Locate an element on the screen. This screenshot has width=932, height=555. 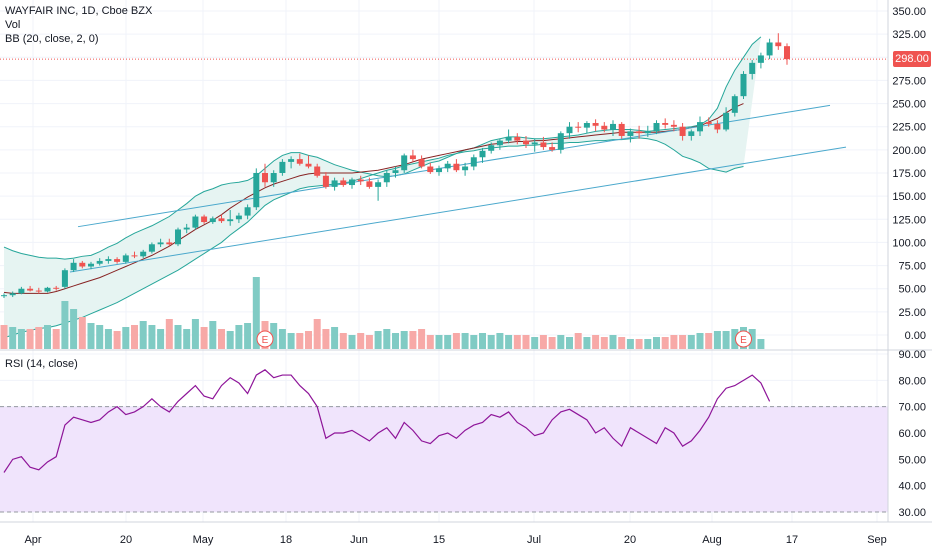
price-tick-label: 75.00 is located at coordinates (912, 267).